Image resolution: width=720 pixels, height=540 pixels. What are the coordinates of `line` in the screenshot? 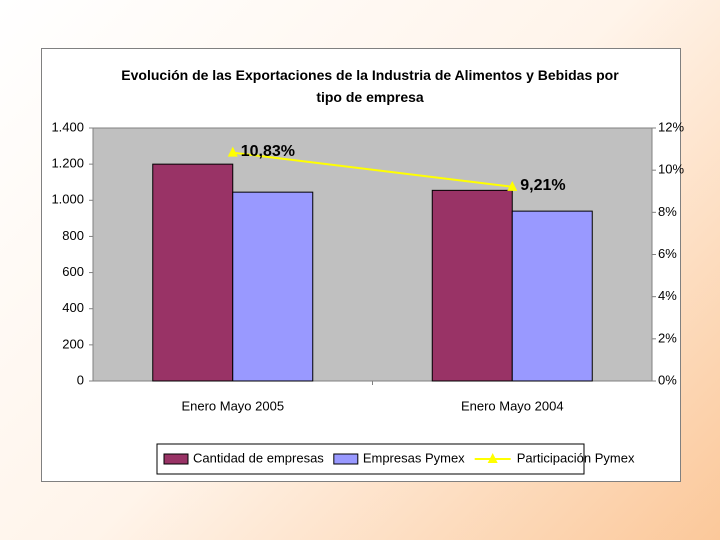 It's located at (372, 169).